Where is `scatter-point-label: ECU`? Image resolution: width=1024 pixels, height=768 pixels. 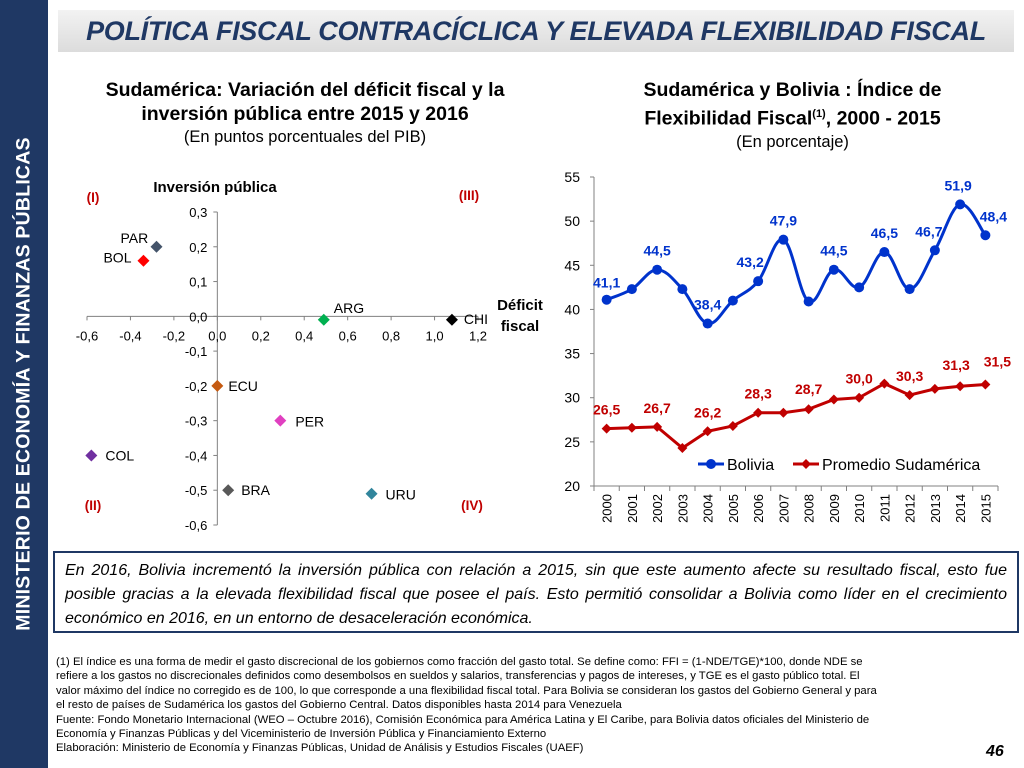
scatter-point-label: ECU is located at coordinates (243, 386).